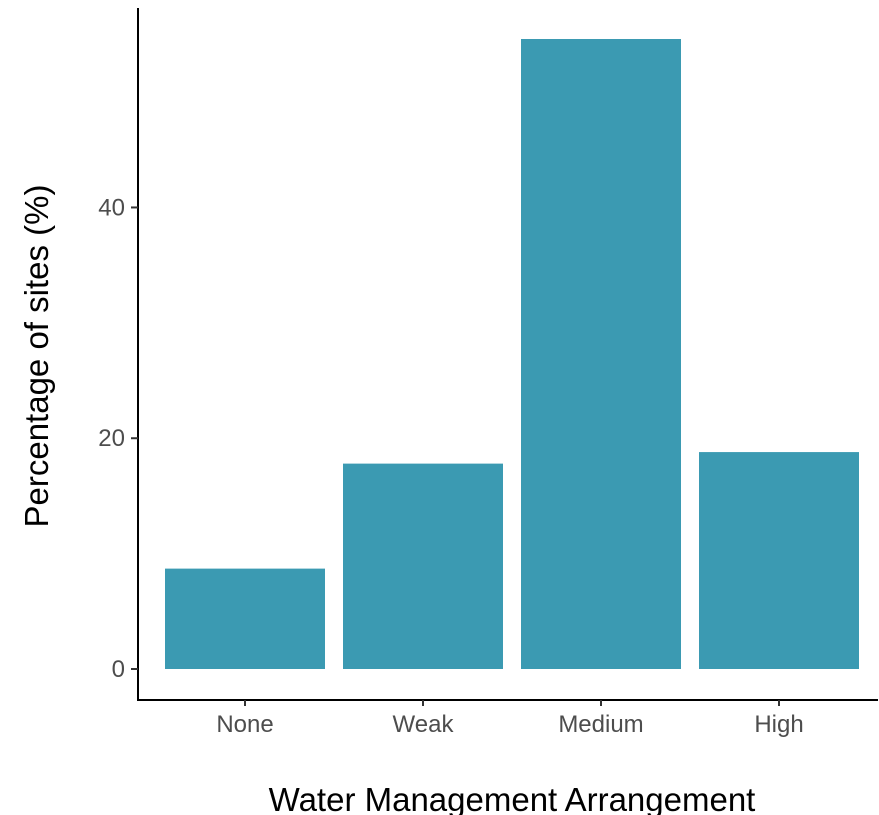  I want to click on y-tick-label: 0, so click(118, 669).